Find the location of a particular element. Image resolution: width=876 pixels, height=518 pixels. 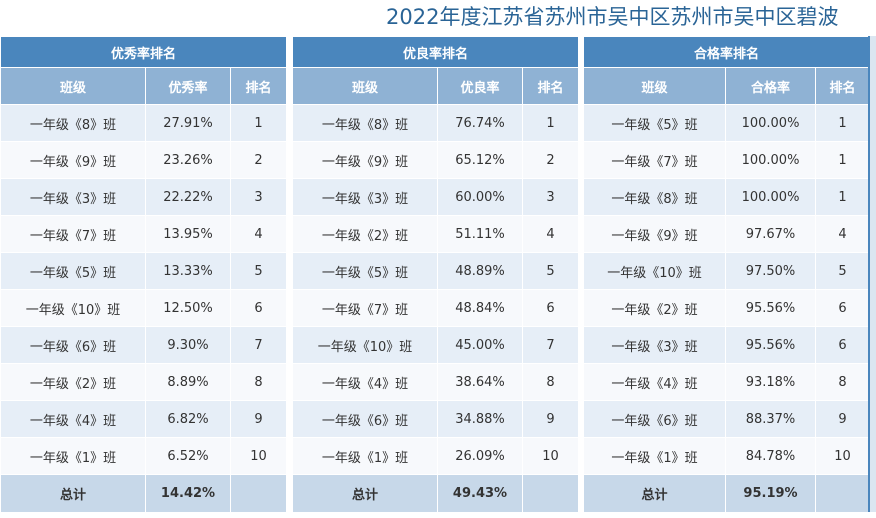

table-row: 一年级《10》班 45.00% 7 is located at coordinates (436, 345).